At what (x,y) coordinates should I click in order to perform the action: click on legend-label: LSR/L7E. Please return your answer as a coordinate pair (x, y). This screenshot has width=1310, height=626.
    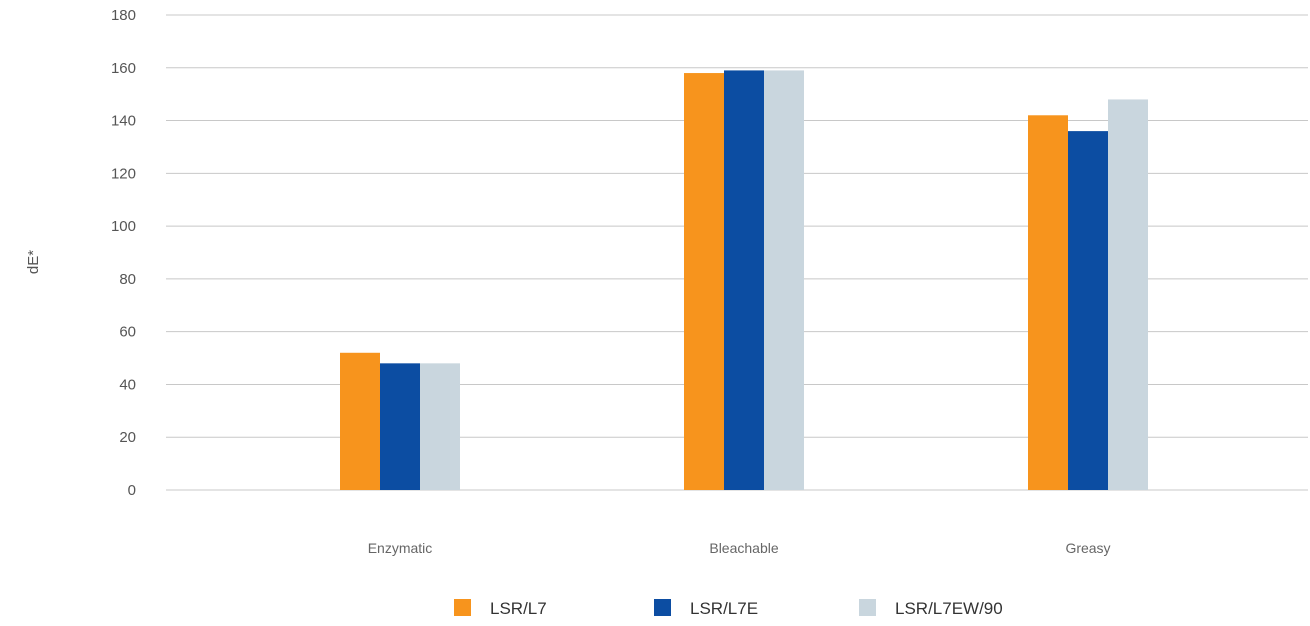
    Looking at the image, I should click on (724, 608).